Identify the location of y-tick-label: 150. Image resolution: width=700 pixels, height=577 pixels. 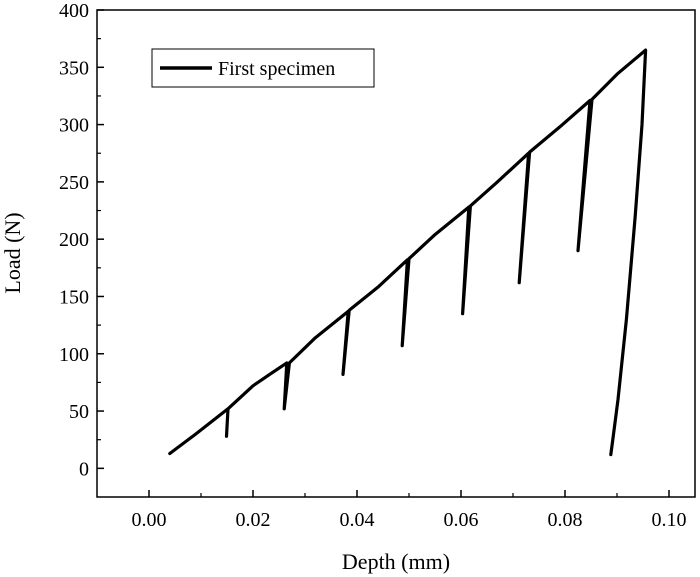
(74, 297).